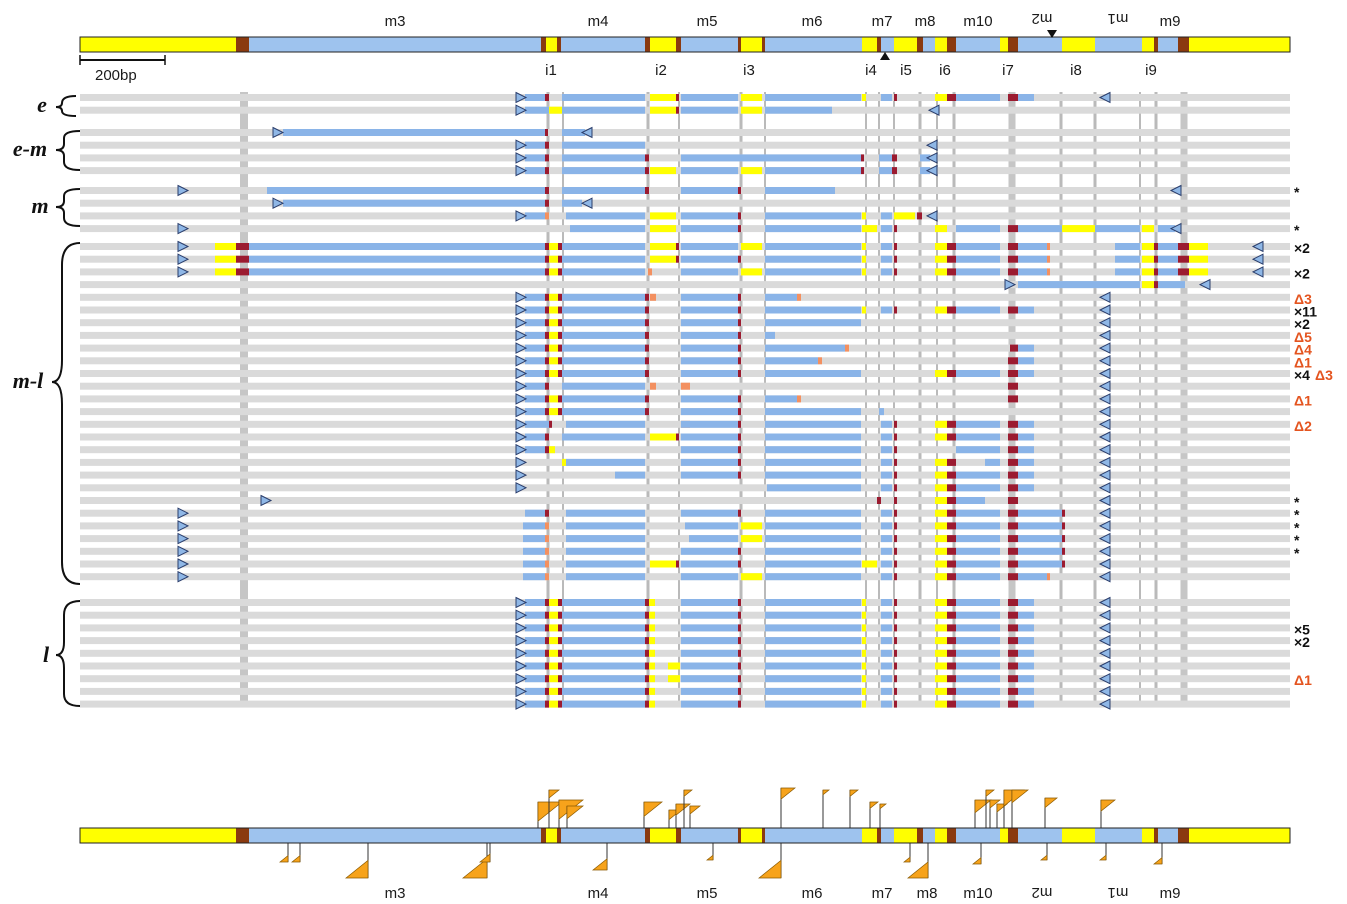 This screenshot has width=1347, height=904. Describe the element at coordinates (1305, 312) in the screenshot. I see `row-note-count: ×11` at that location.